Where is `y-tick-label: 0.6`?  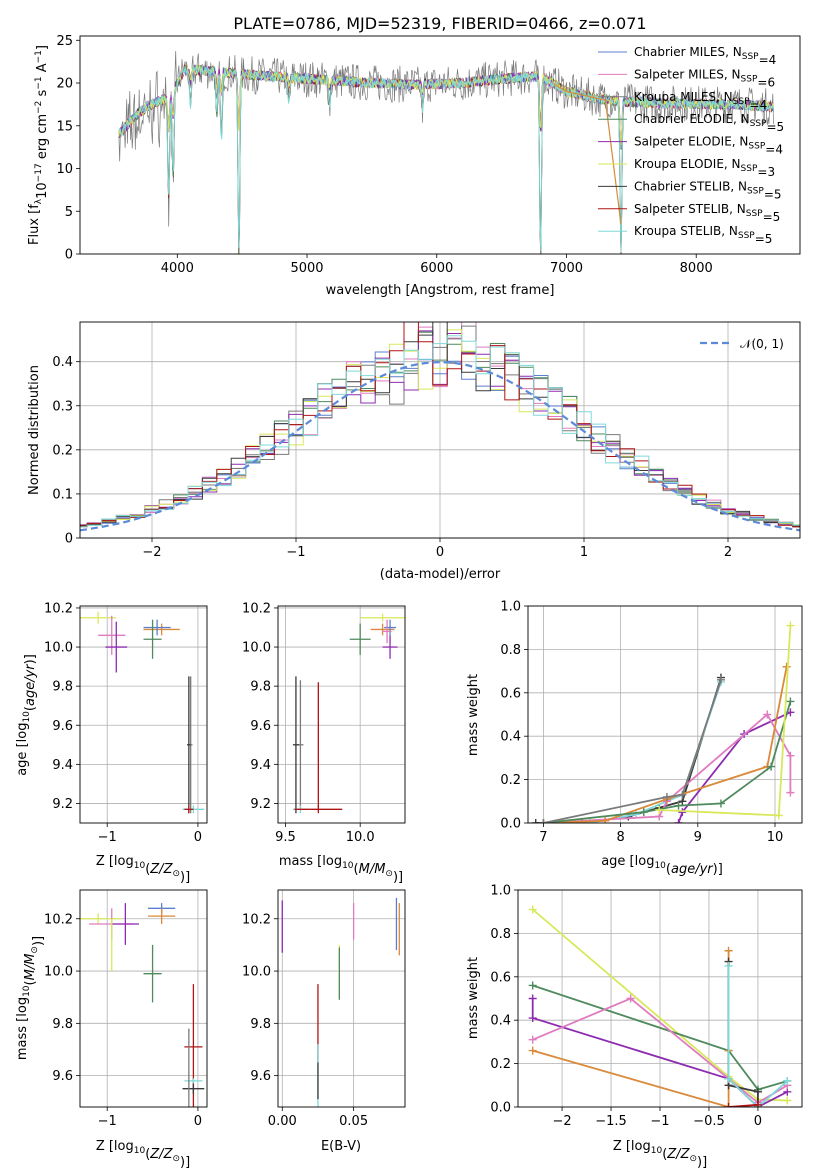
y-tick-label: 0.6 is located at coordinates (510, 693).